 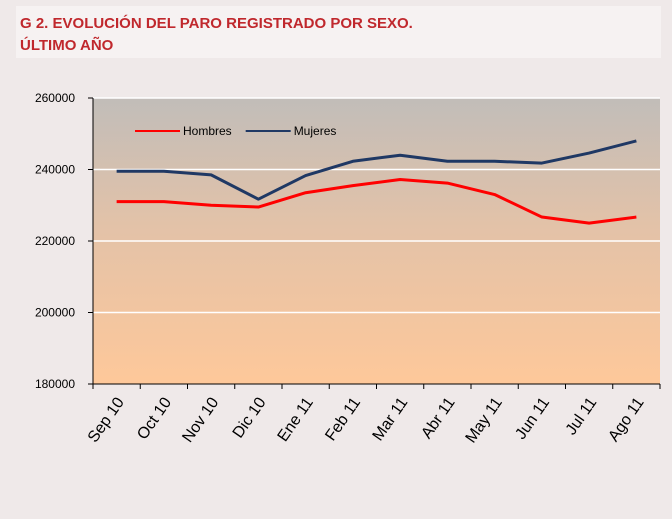 What do you see at coordinates (55, 384) in the screenshot?
I see `y-tick-label: 180000` at bounding box center [55, 384].